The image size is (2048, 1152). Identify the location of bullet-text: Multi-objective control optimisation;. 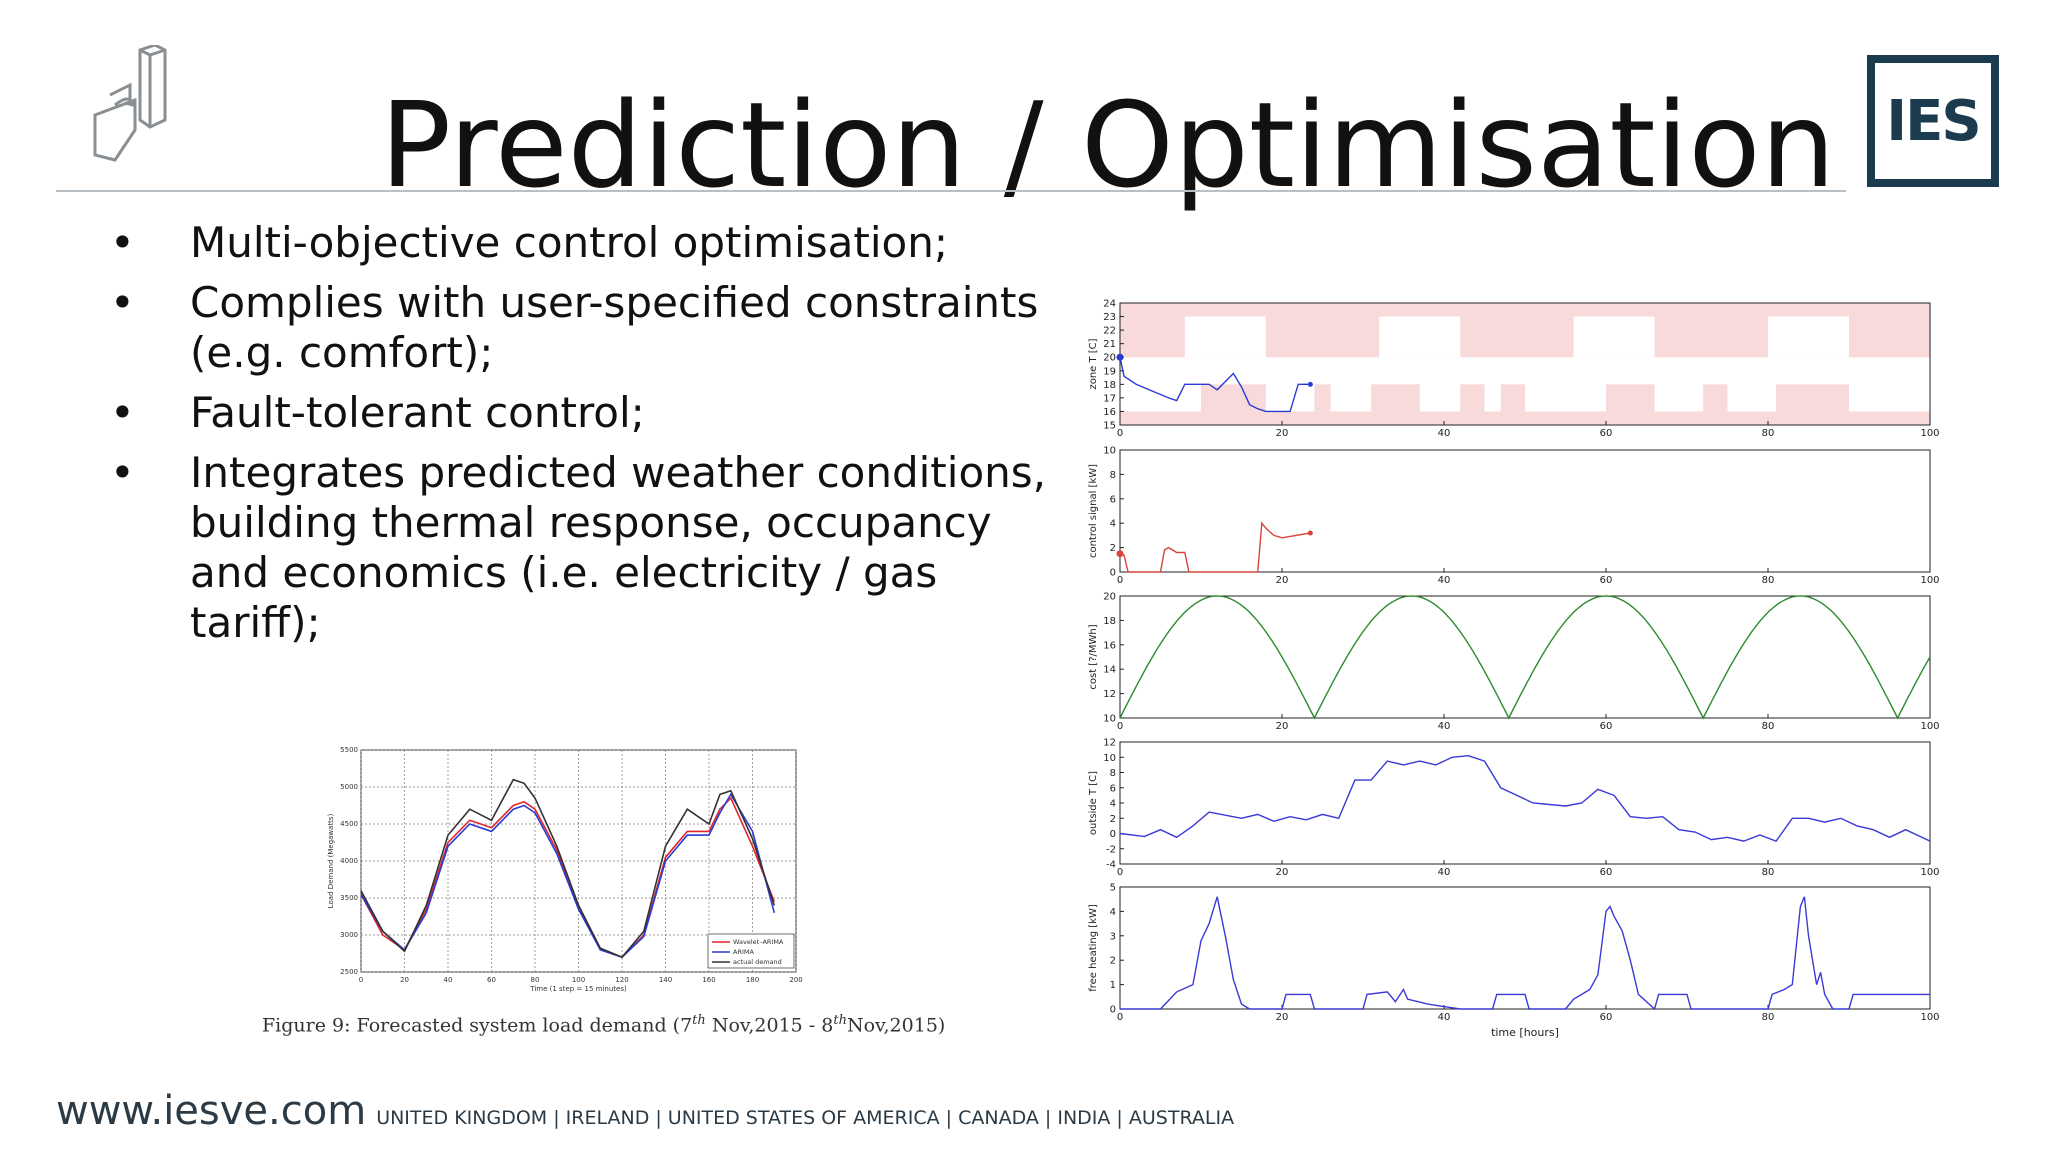
(569, 242).